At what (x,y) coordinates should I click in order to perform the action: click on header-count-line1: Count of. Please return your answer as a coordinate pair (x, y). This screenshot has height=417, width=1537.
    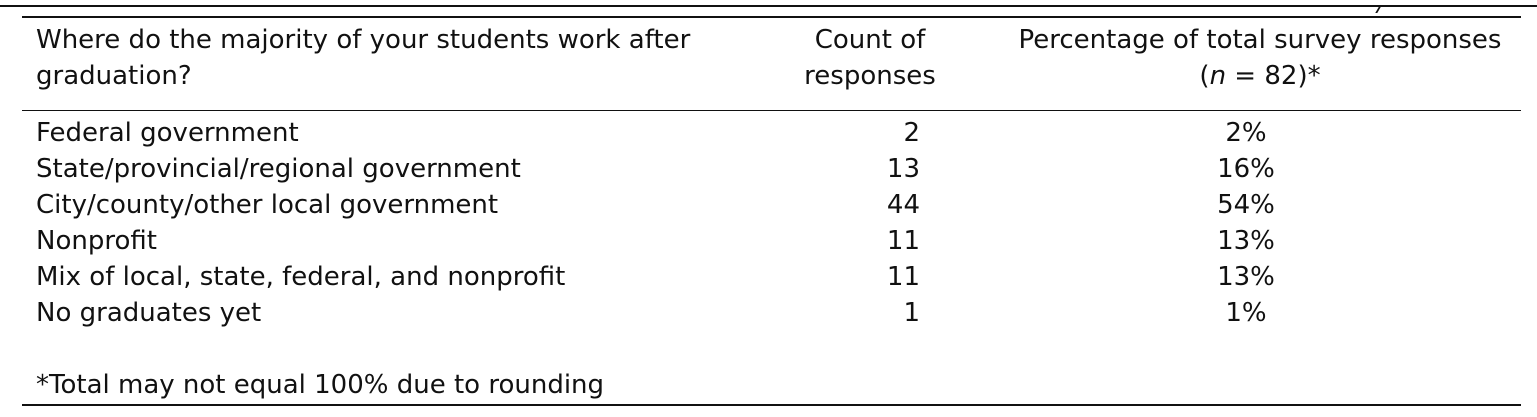
    Looking at the image, I should click on (870, 40).